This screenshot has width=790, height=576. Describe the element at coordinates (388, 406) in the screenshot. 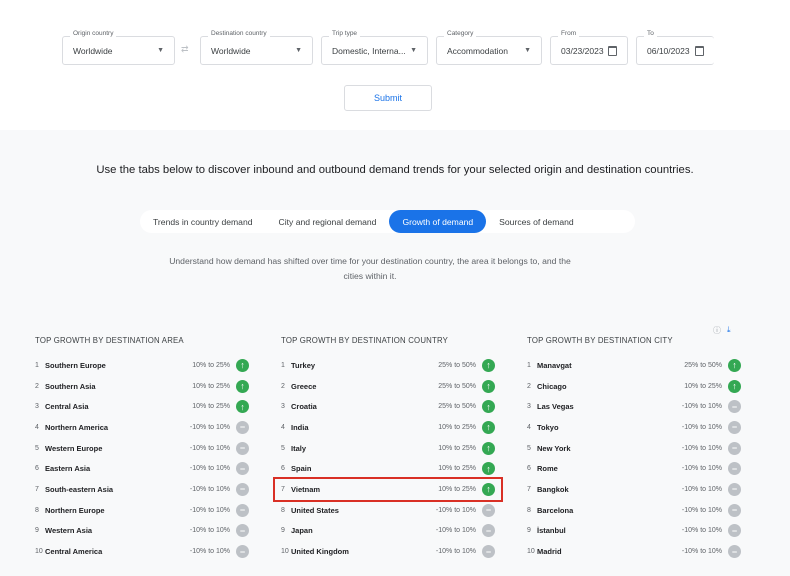

I see `list-item: 3 Croatia 25% to 50% ↑` at that location.